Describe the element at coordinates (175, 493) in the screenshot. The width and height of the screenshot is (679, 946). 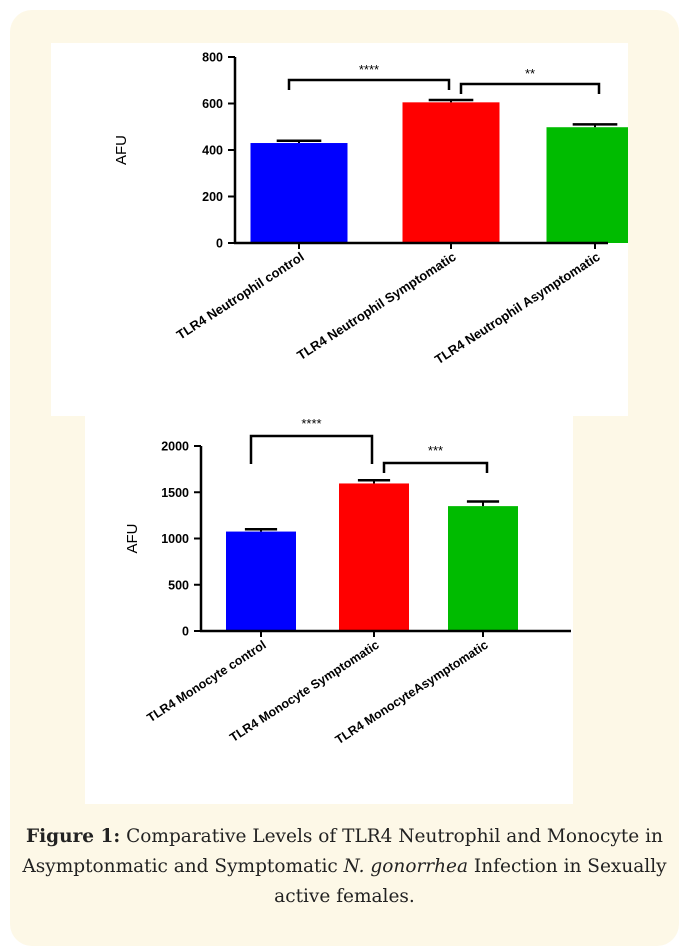
I see `monocyte-y-tick-label-3: 1500` at that location.